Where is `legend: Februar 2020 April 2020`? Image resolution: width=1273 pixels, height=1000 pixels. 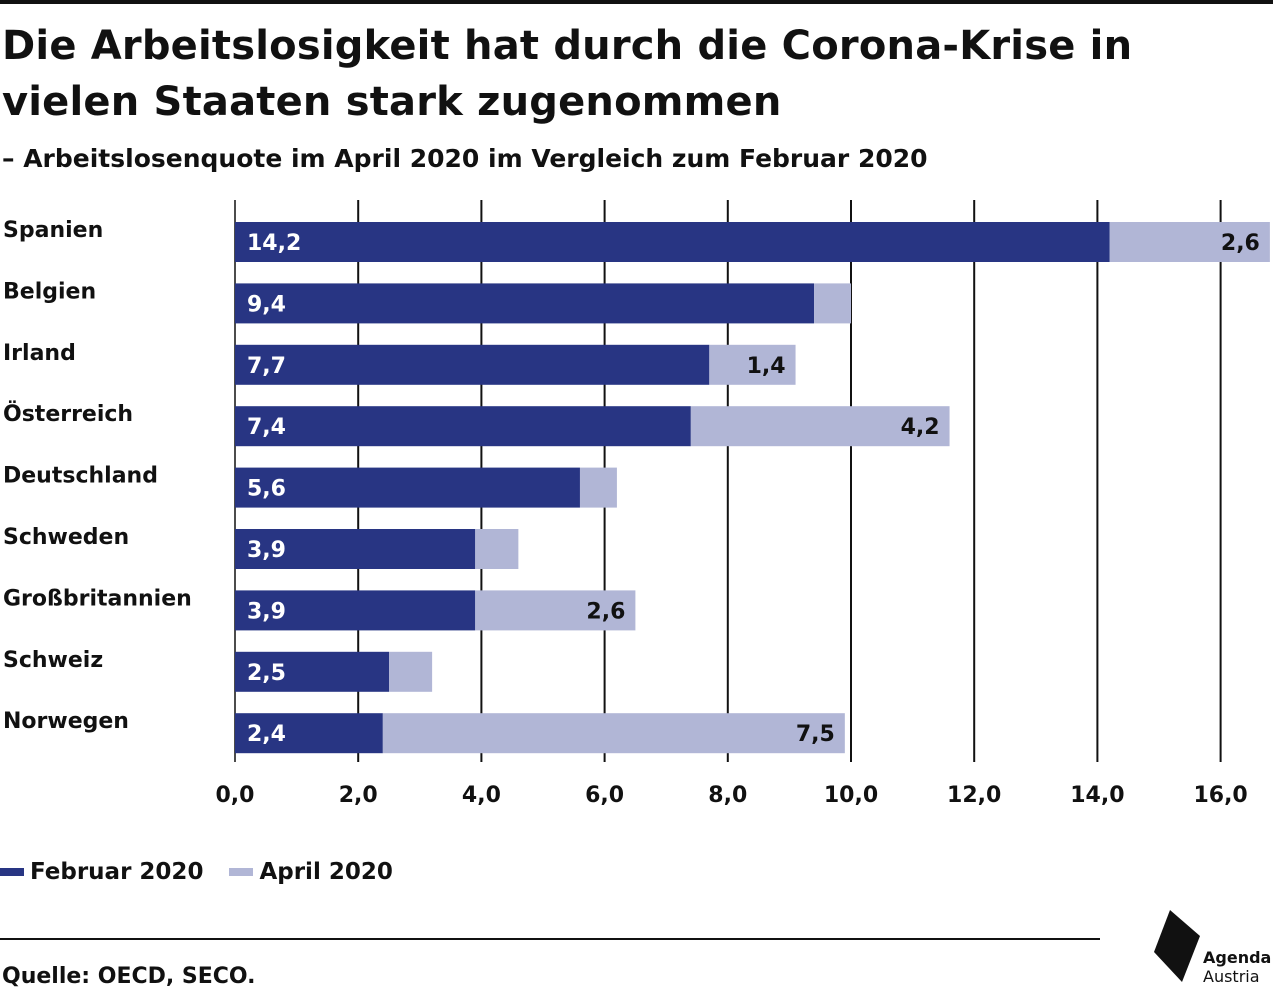 legend: Februar 2020 April 2020 is located at coordinates (209, 872).